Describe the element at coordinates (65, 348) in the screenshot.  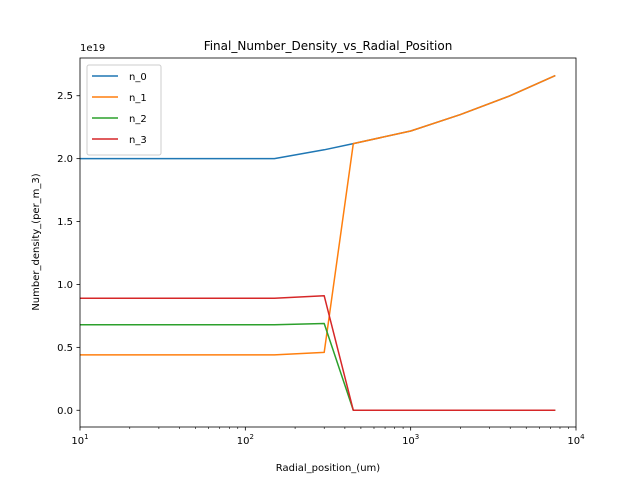
I see `y-tick-label: 0.5` at that location.